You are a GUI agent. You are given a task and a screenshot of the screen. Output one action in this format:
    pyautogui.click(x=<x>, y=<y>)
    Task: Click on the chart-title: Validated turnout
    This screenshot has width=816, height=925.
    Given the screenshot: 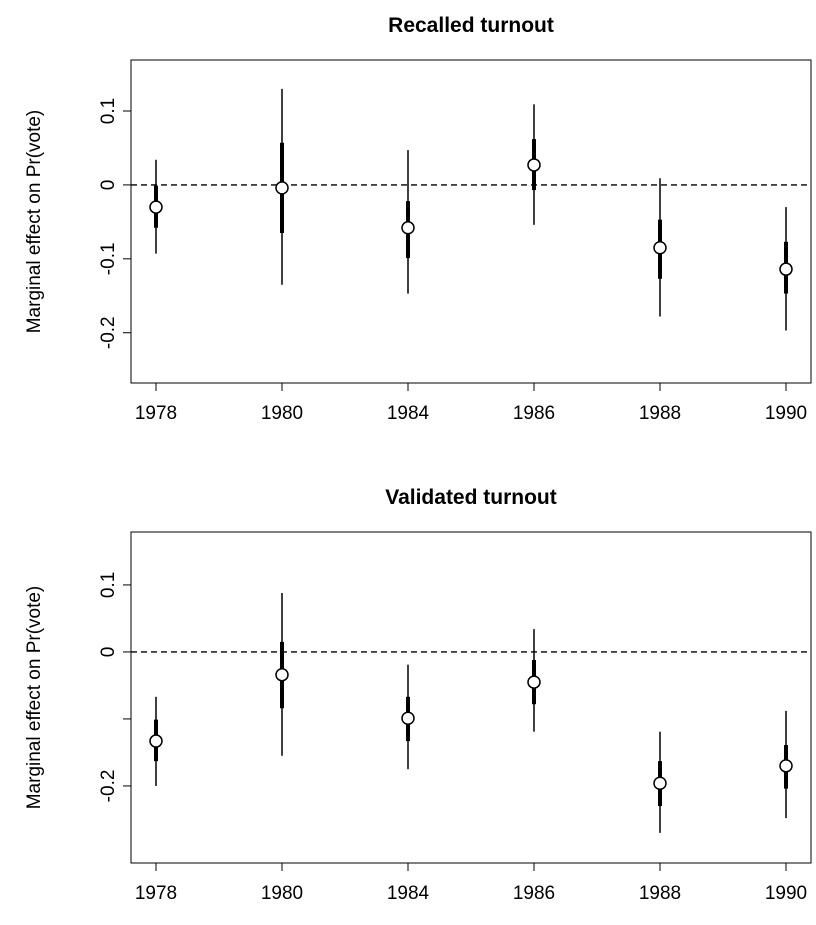 What is the action you would take?
    pyautogui.click(x=471, y=497)
    